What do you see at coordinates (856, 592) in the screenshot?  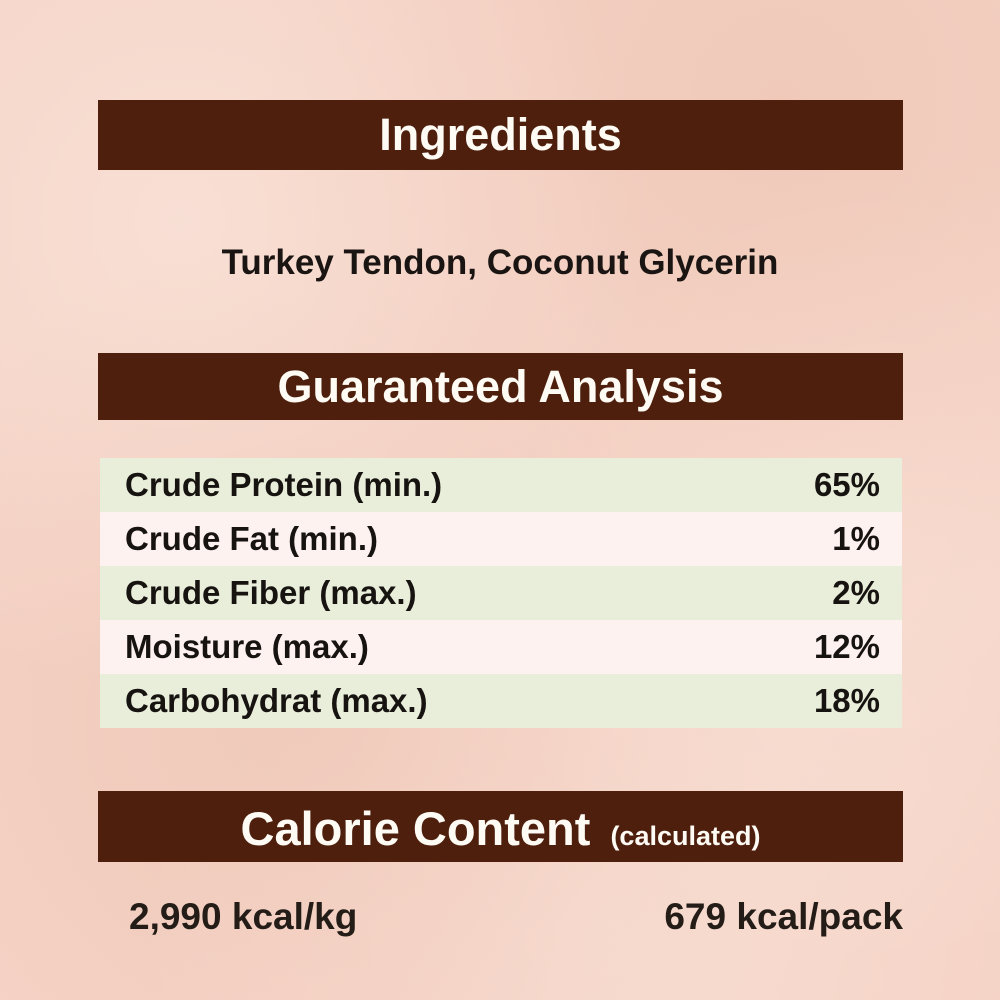 I see `nutrient-value: 2%` at bounding box center [856, 592].